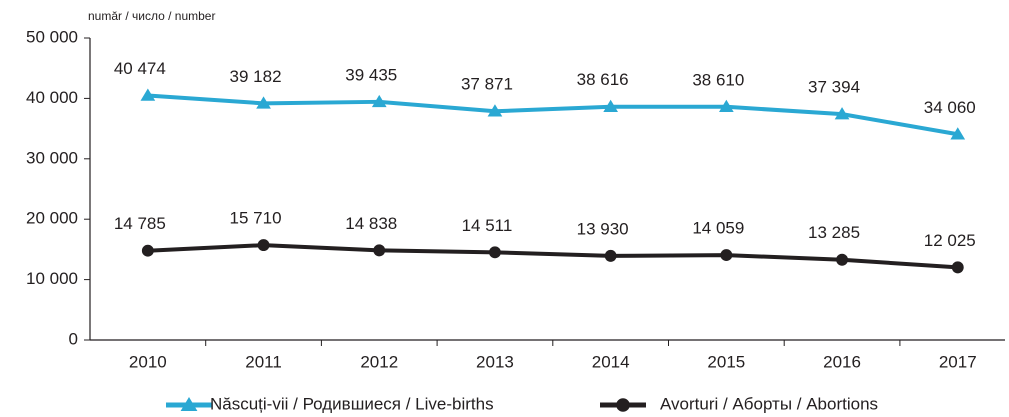 The image size is (1009, 417). Describe the element at coordinates (151, 16) in the screenshot. I see `y-axis-label: număr / число / number` at that location.